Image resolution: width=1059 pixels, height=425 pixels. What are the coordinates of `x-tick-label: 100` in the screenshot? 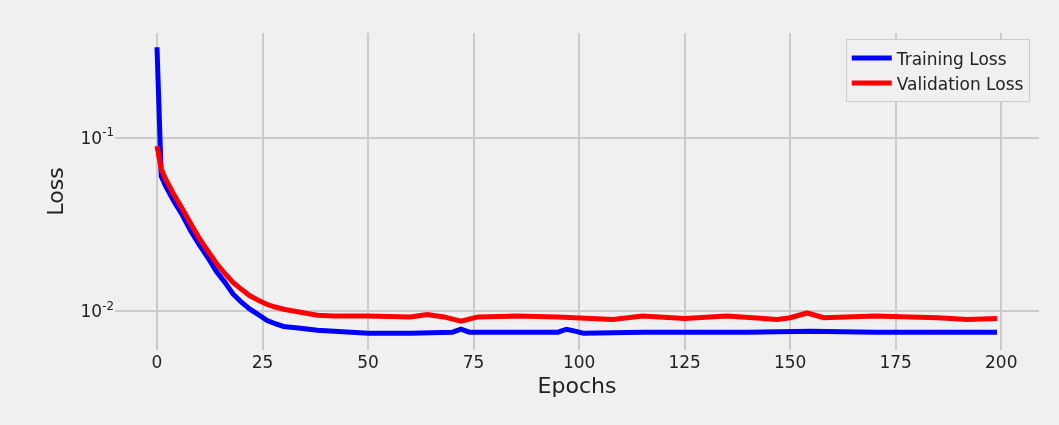 It's located at (579, 362).